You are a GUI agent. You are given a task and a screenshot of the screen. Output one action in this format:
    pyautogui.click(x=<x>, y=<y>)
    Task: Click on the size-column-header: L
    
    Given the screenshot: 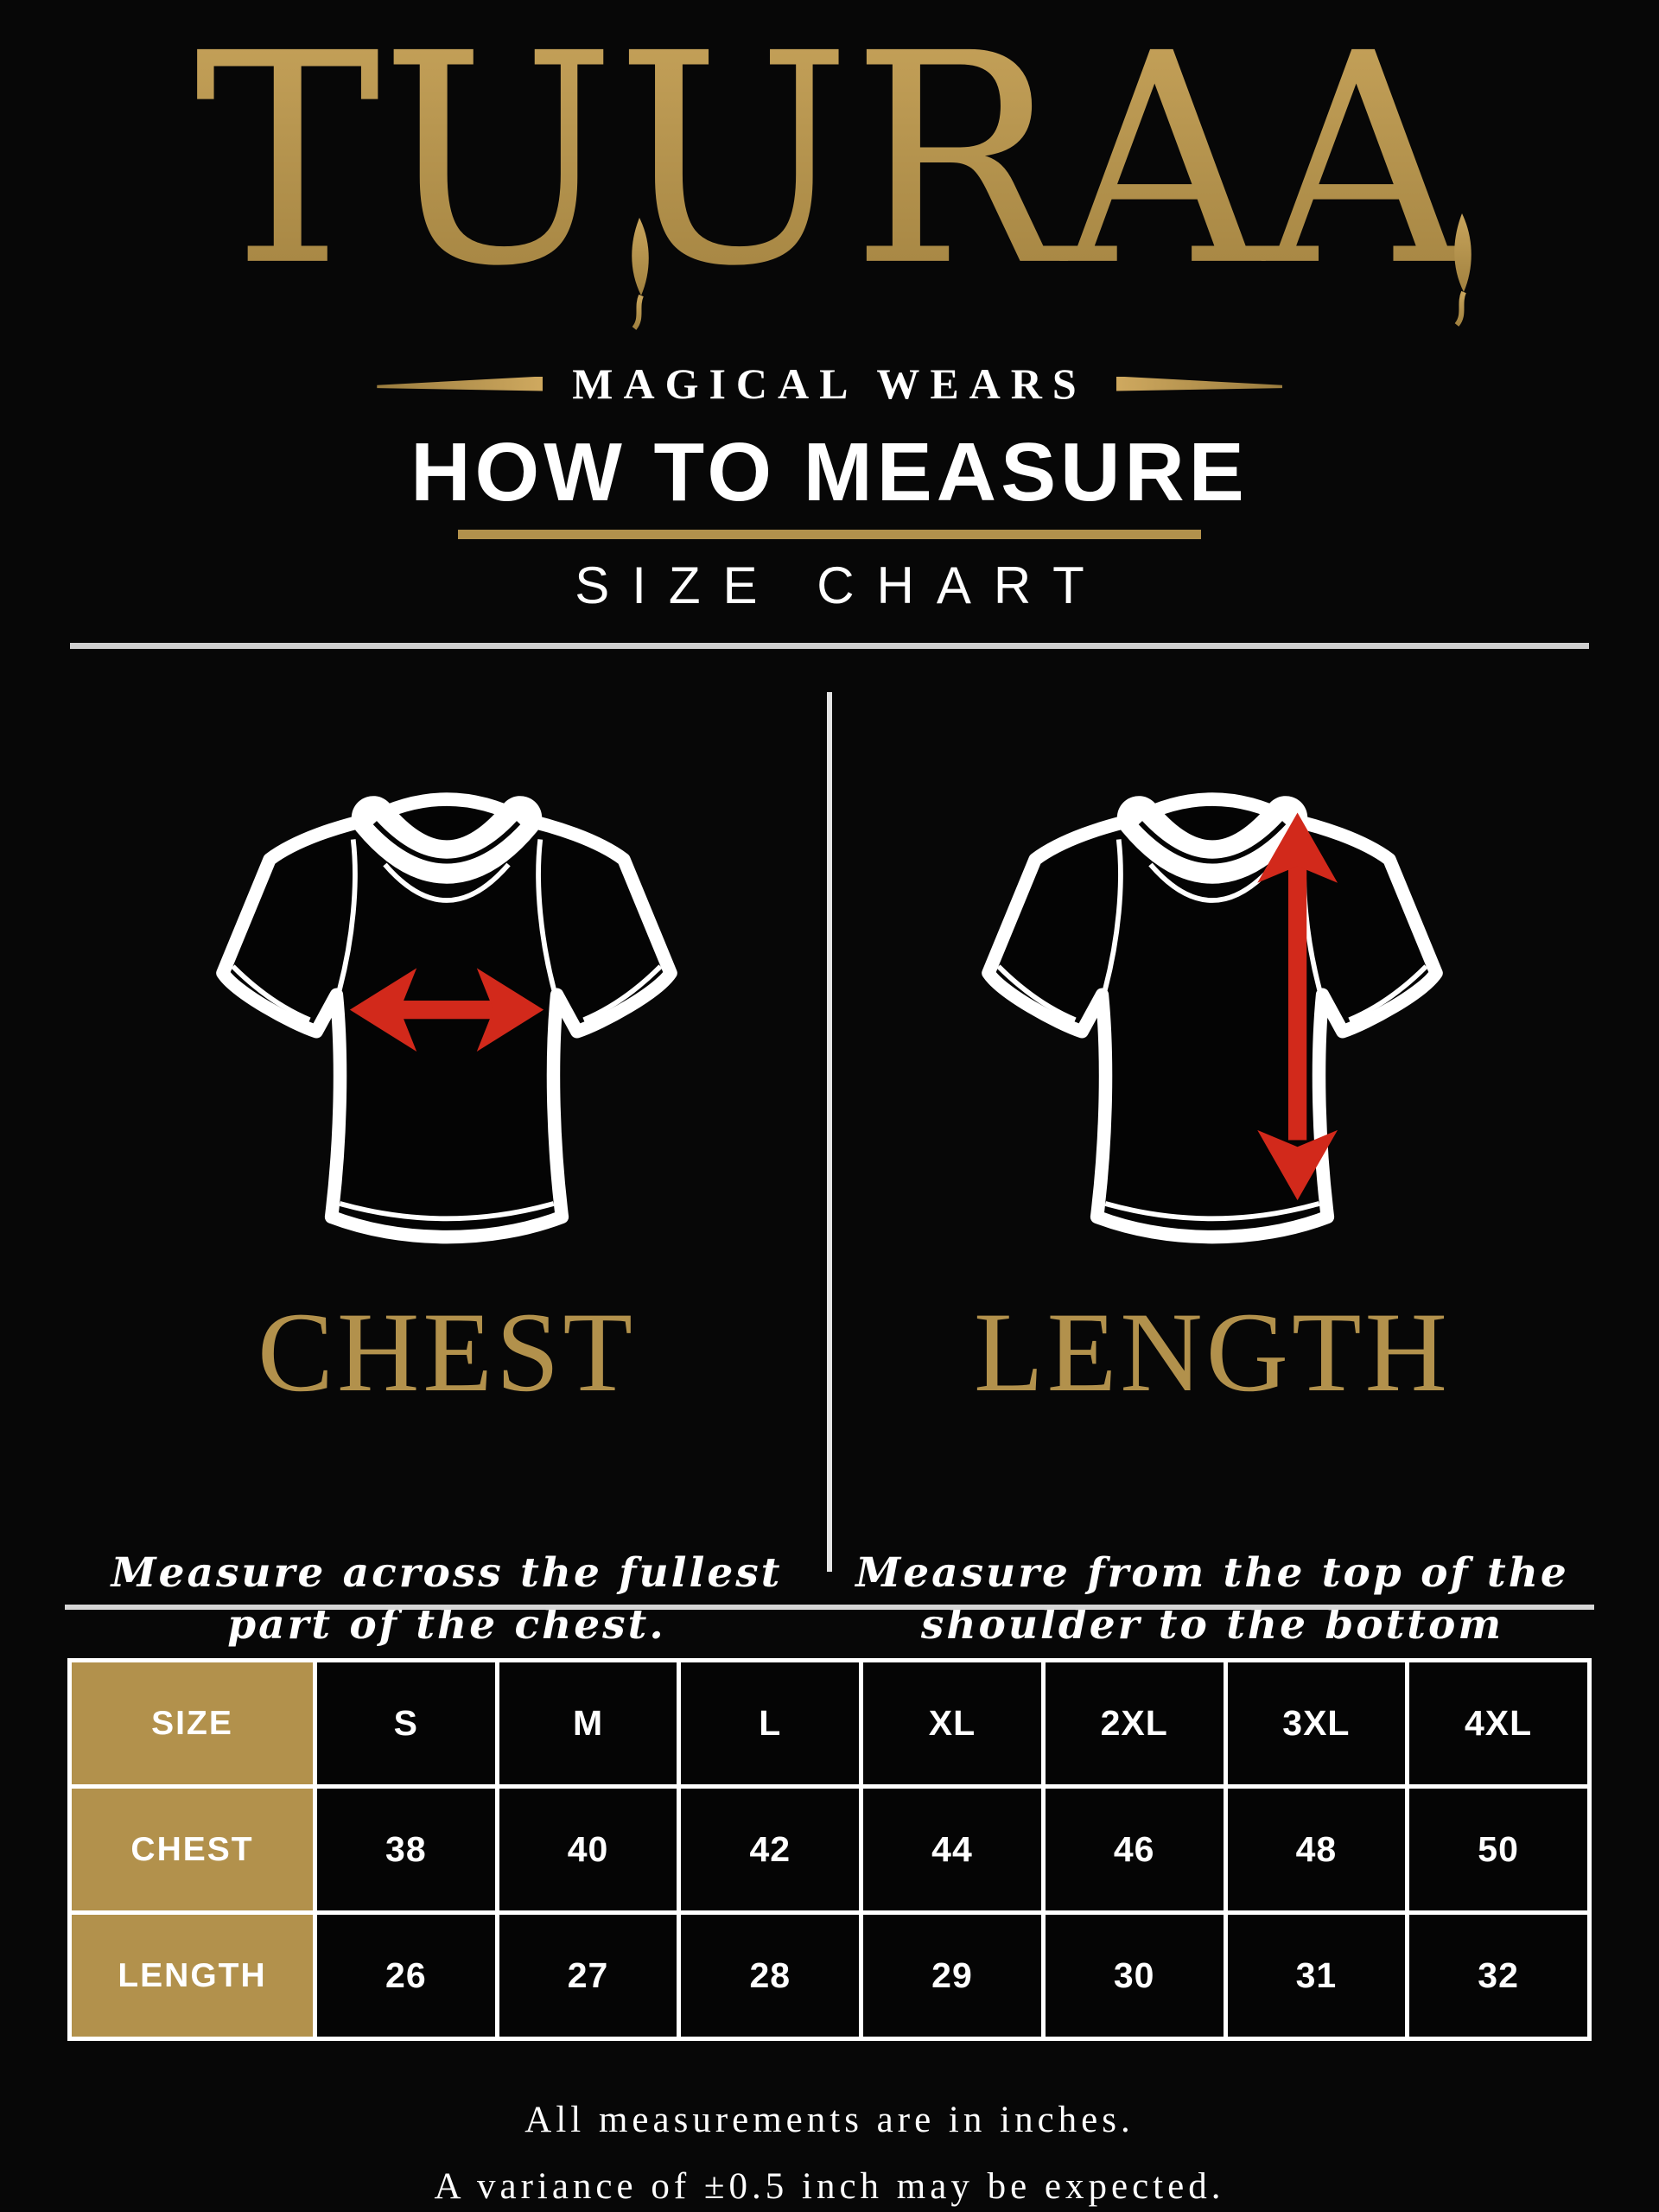 What is the action you would take?
    pyautogui.click(x=770, y=1723)
    